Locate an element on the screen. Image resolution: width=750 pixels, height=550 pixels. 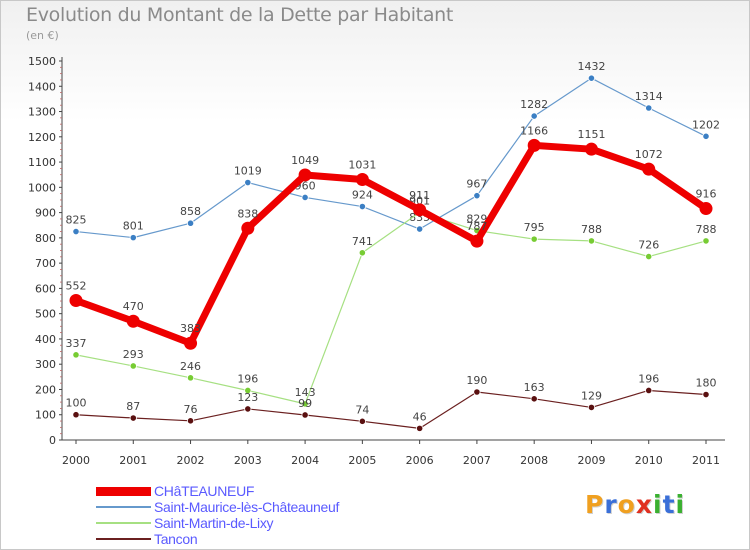
data-label-saint-maurice-les-chateauneuf: 858 is located at coordinates (190, 211).